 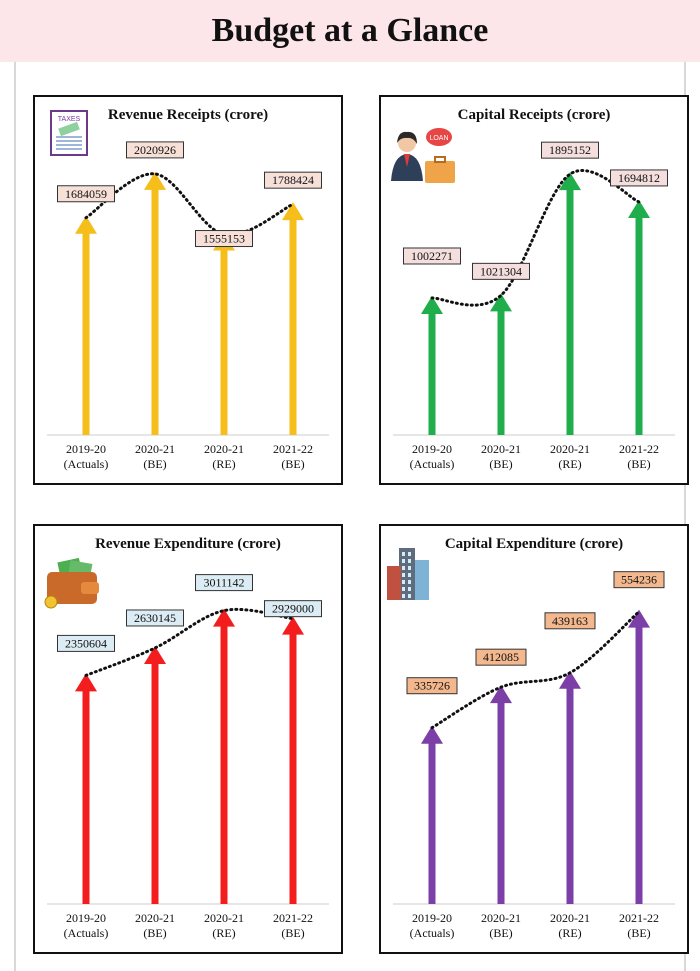 I want to click on data-label-text: 554236, so click(x=639, y=580).